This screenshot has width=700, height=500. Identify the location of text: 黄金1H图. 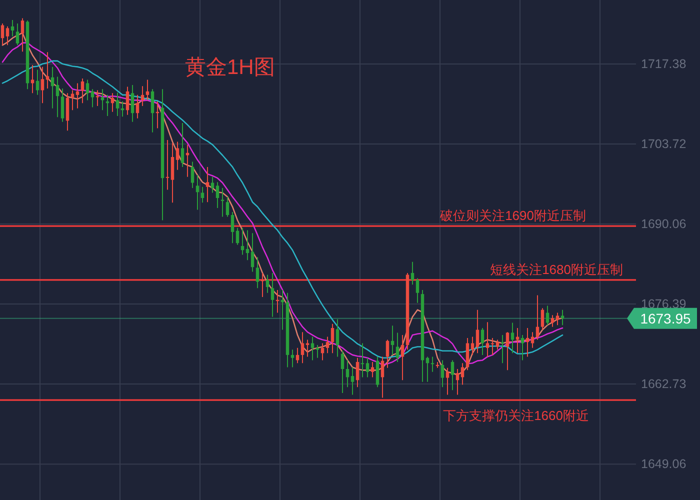
(230, 67).